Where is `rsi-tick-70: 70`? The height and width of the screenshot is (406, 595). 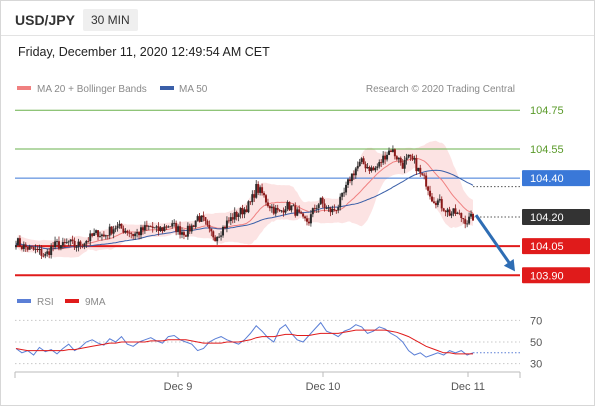
rsi-tick-70: 70 is located at coordinates (536, 321).